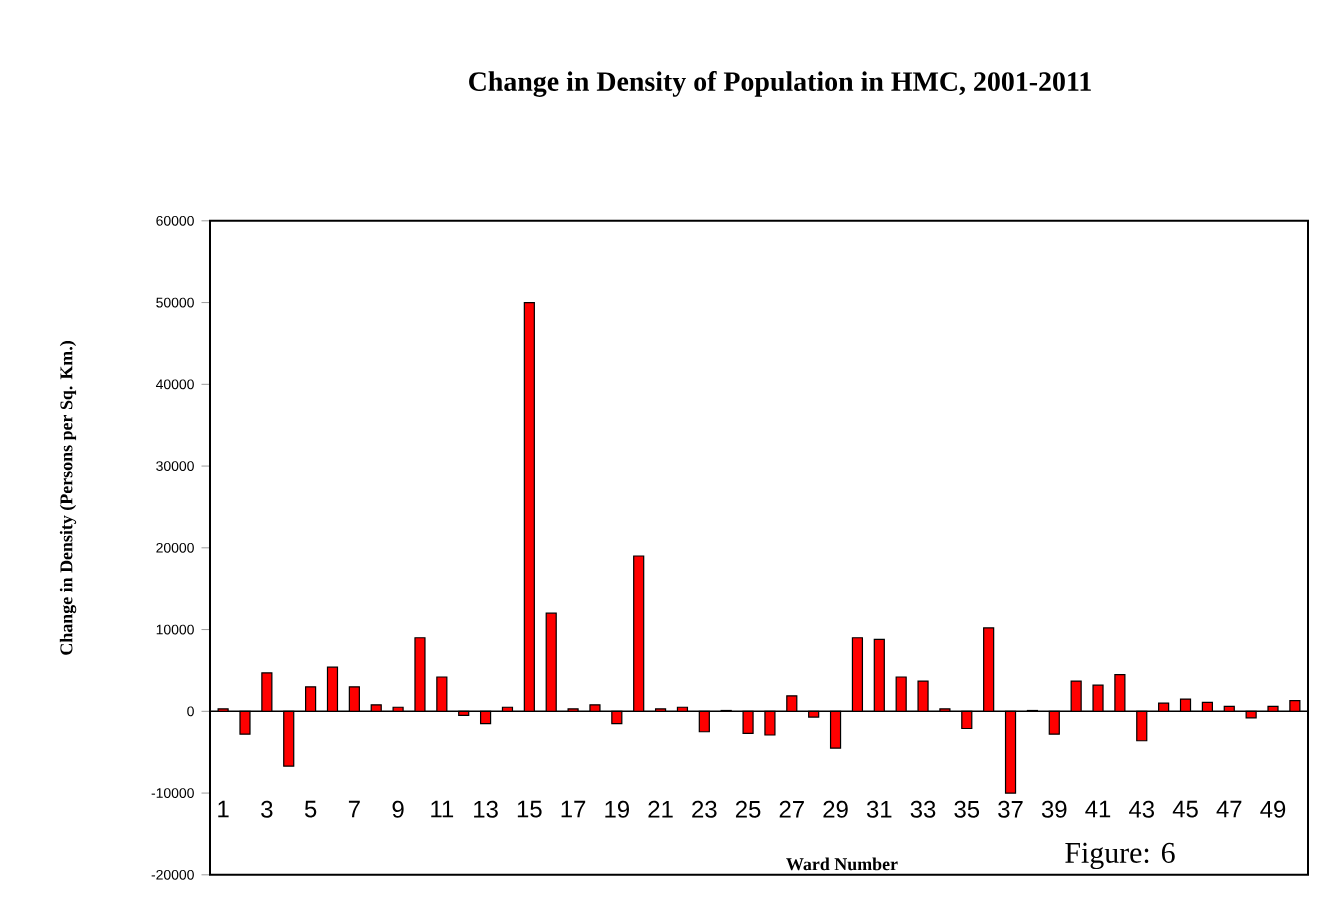 Image resolution: width=1338 pixels, height=910 pixels. What do you see at coordinates (660, 809) in the screenshot?
I see `x-tick-label: 21` at bounding box center [660, 809].